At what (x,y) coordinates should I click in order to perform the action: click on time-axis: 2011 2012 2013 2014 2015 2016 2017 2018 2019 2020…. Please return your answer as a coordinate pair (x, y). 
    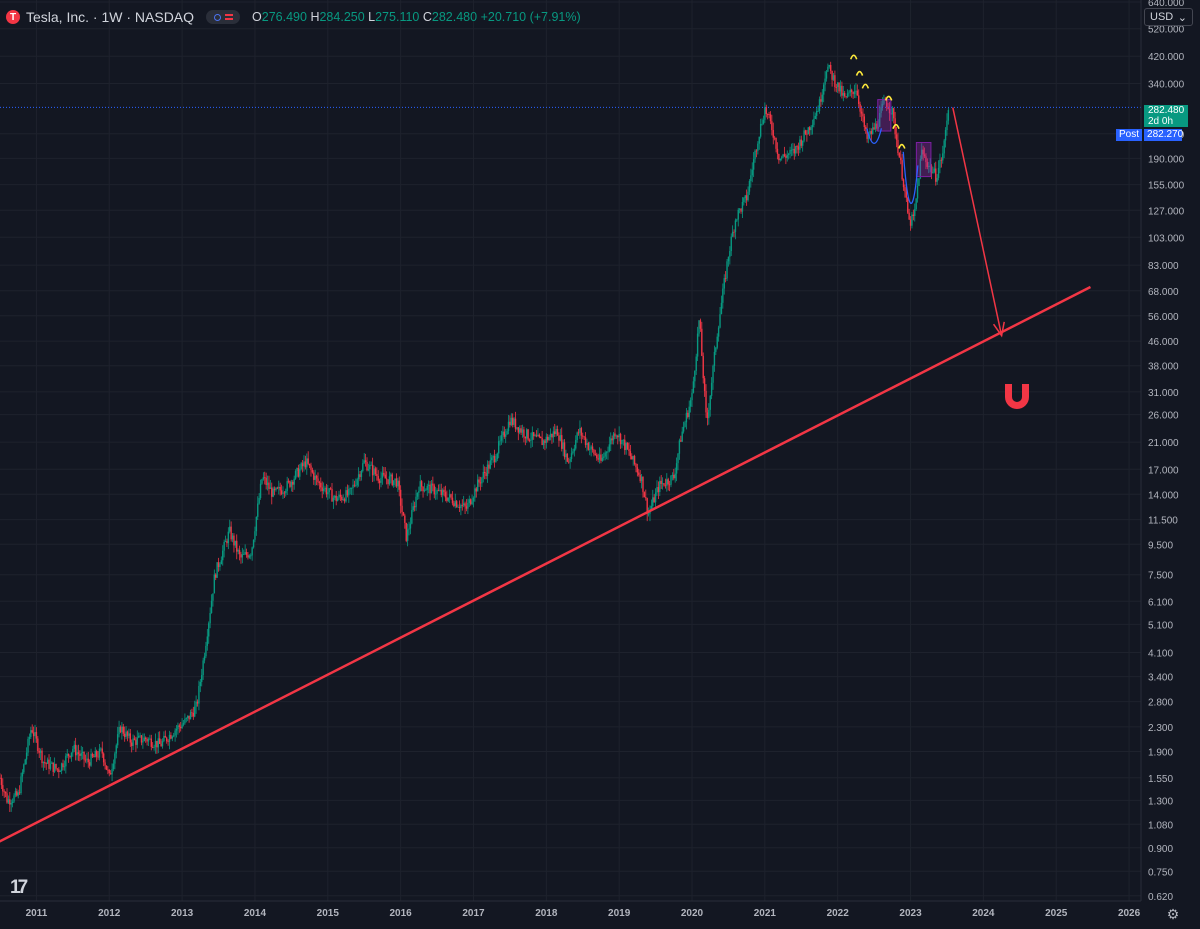
    Looking at the image, I should click on (600, 914).